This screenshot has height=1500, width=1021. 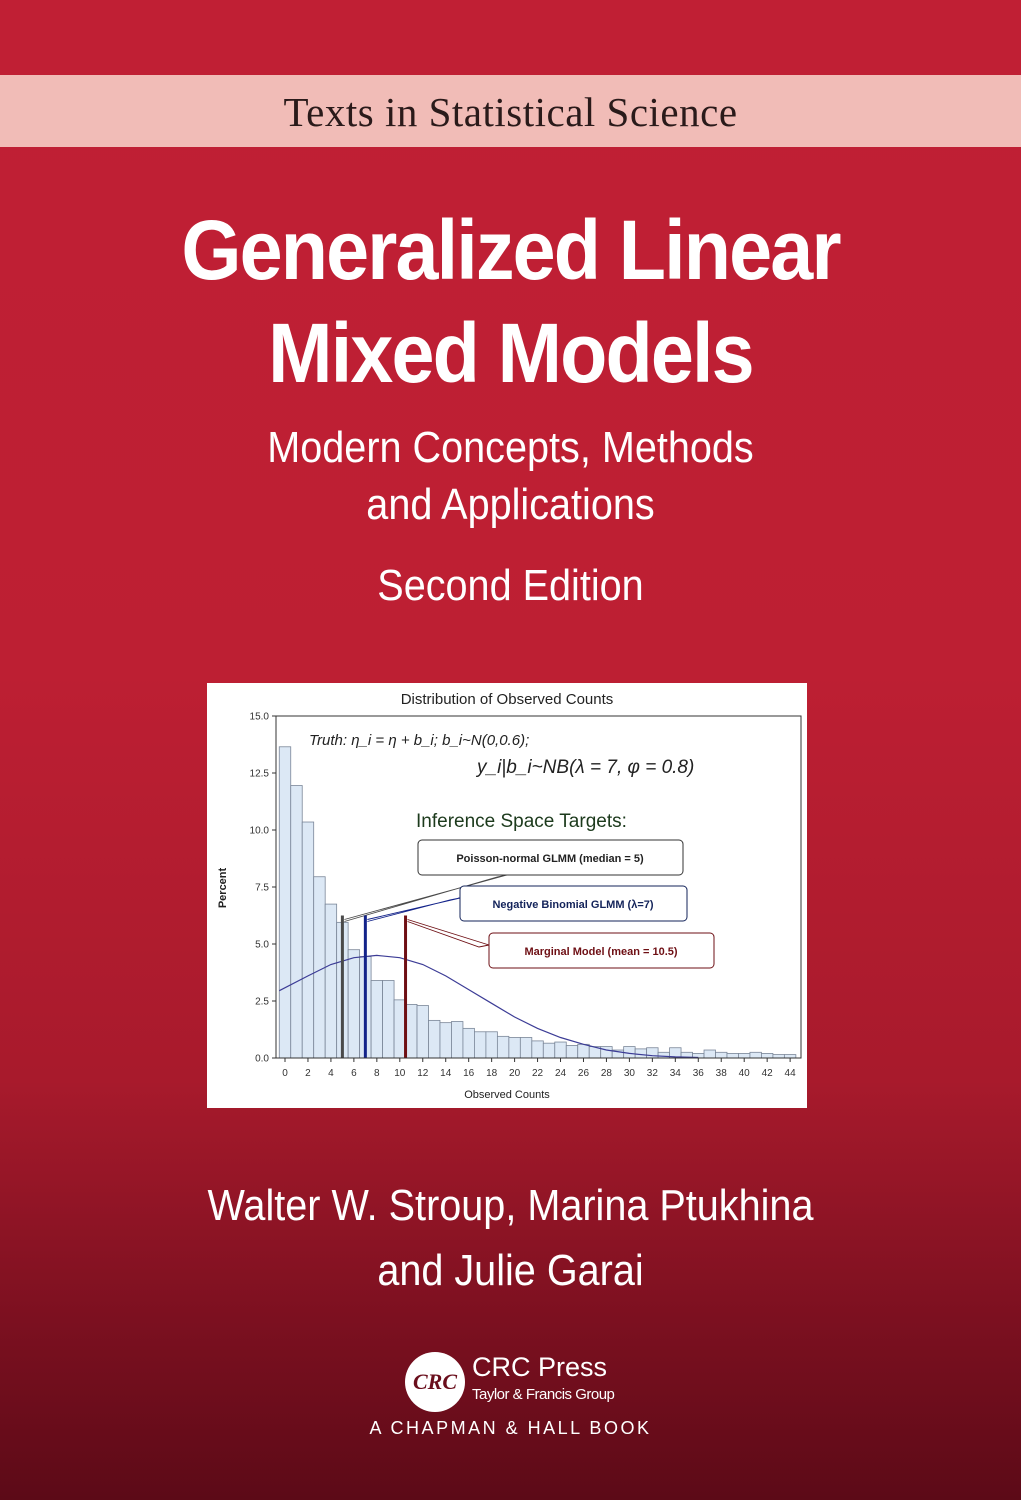 I want to click on truth-line1: Truth: η_i = η + b_i; b_i~N(0,0.6);, so click(x=419, y=740).